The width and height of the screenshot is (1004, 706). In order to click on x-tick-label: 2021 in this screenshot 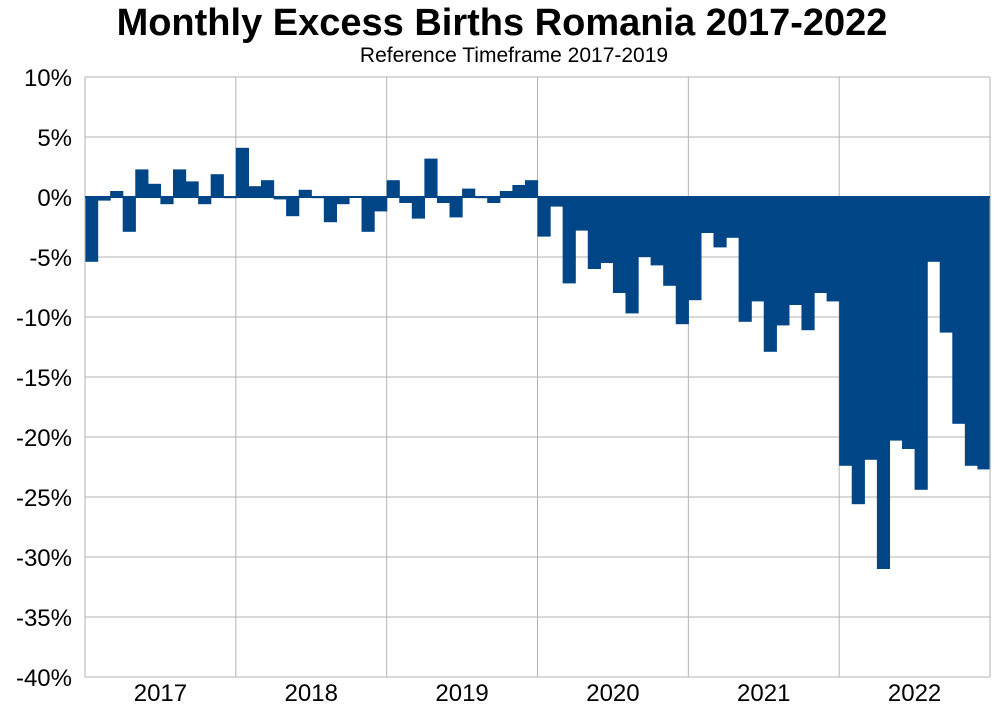, I will do `click(763, 693)`.